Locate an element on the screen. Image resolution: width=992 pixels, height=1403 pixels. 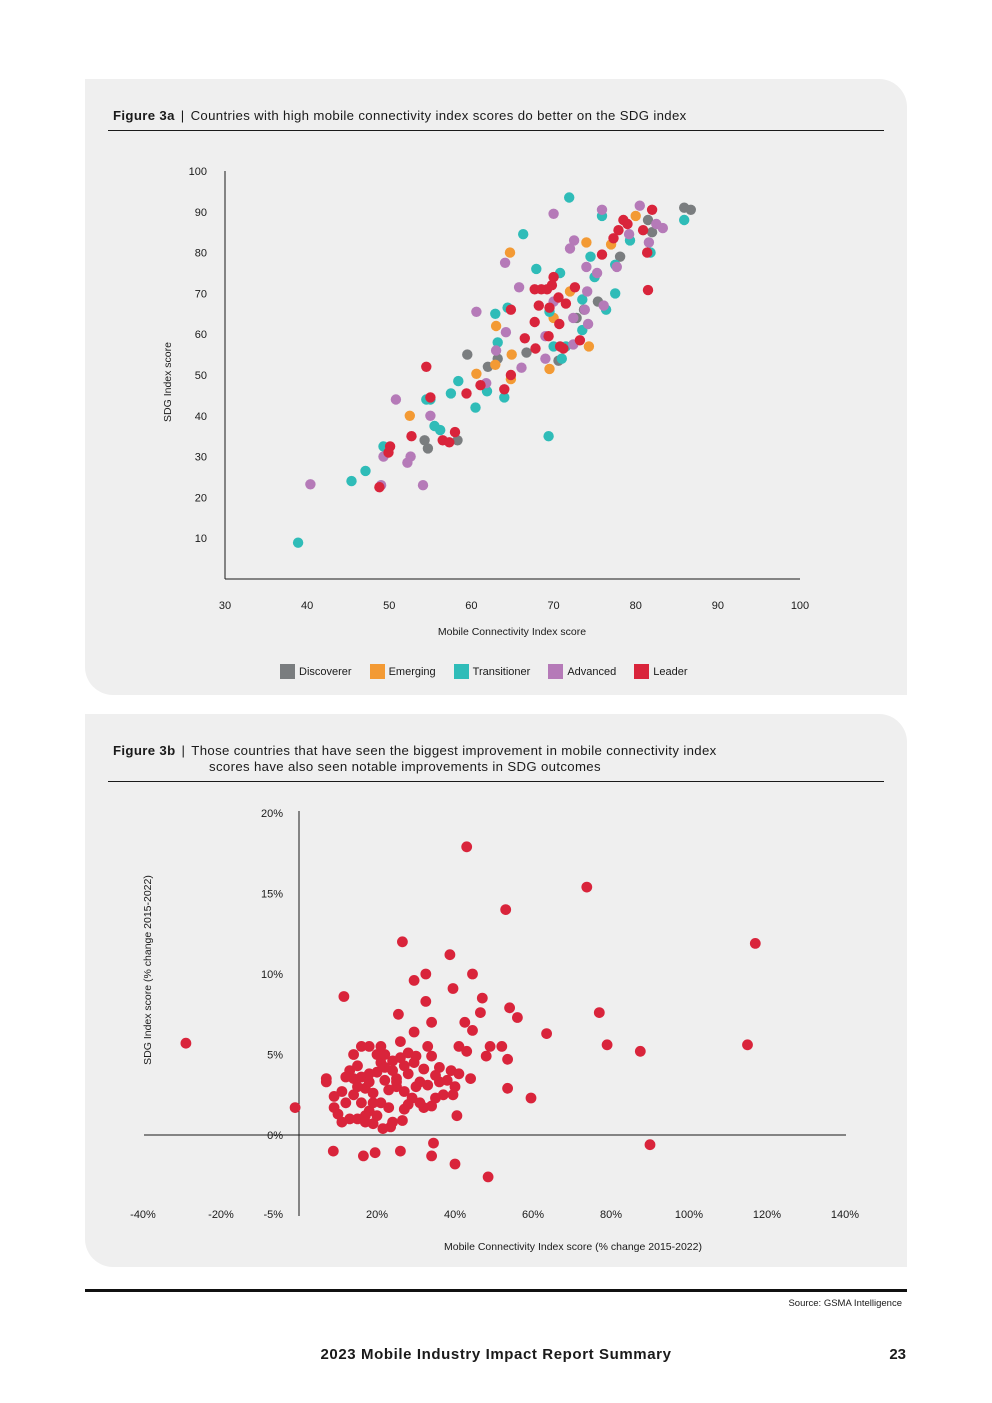
y-tick-label: 90 is located at coordinates (201, 213).